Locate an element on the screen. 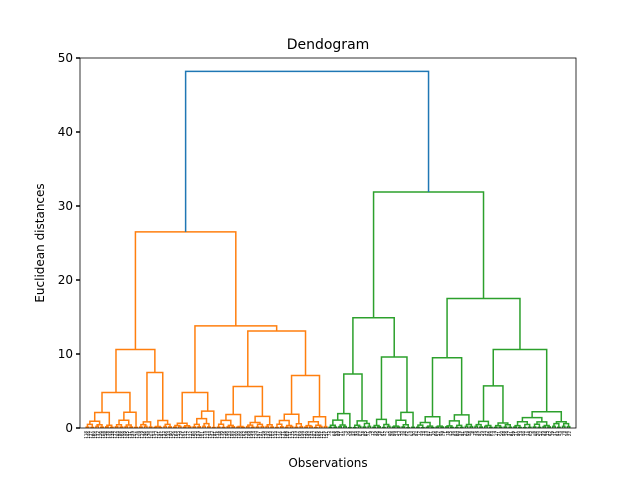 The width and height of the screenshot is (640, 480). leaf-label: 191 is located at coordinates (158, 435).